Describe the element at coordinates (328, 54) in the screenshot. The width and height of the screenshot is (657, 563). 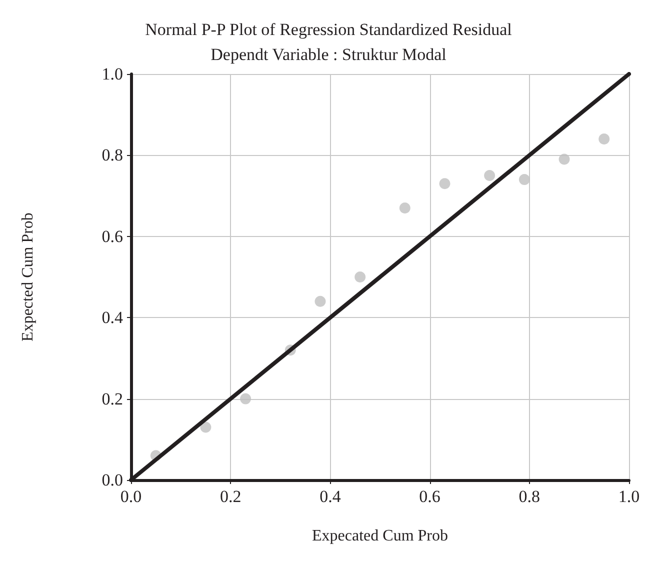
I see `chart-subtitle: Dependt Variable : Struktur Modal` at that location.